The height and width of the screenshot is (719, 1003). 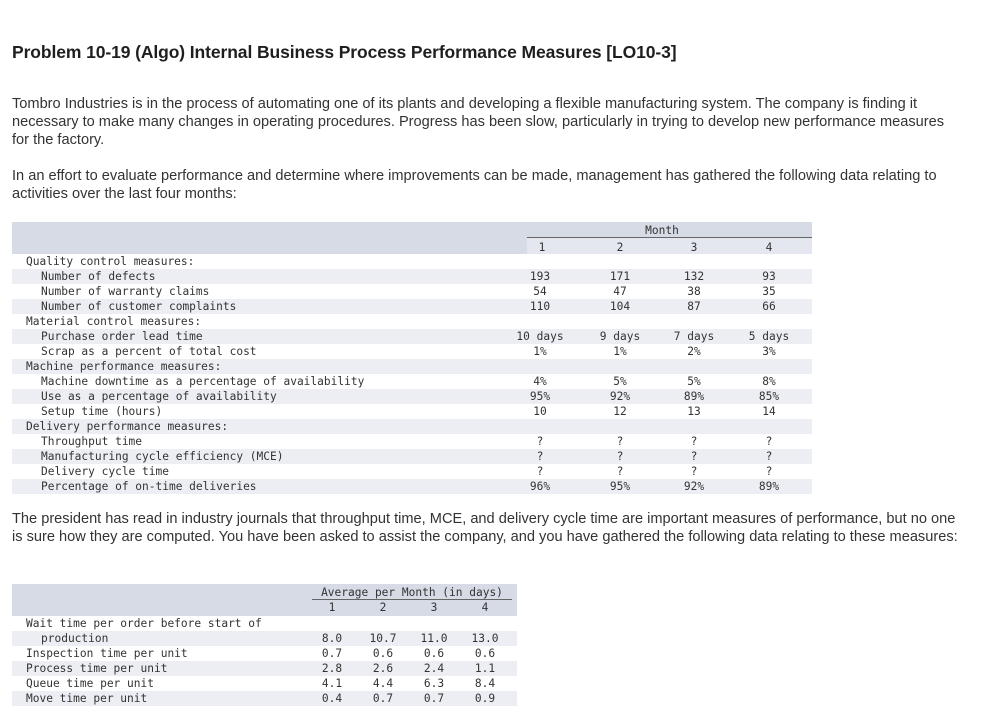 I want to click on table2-column-header-2: 2, so click(x=383, y=607).